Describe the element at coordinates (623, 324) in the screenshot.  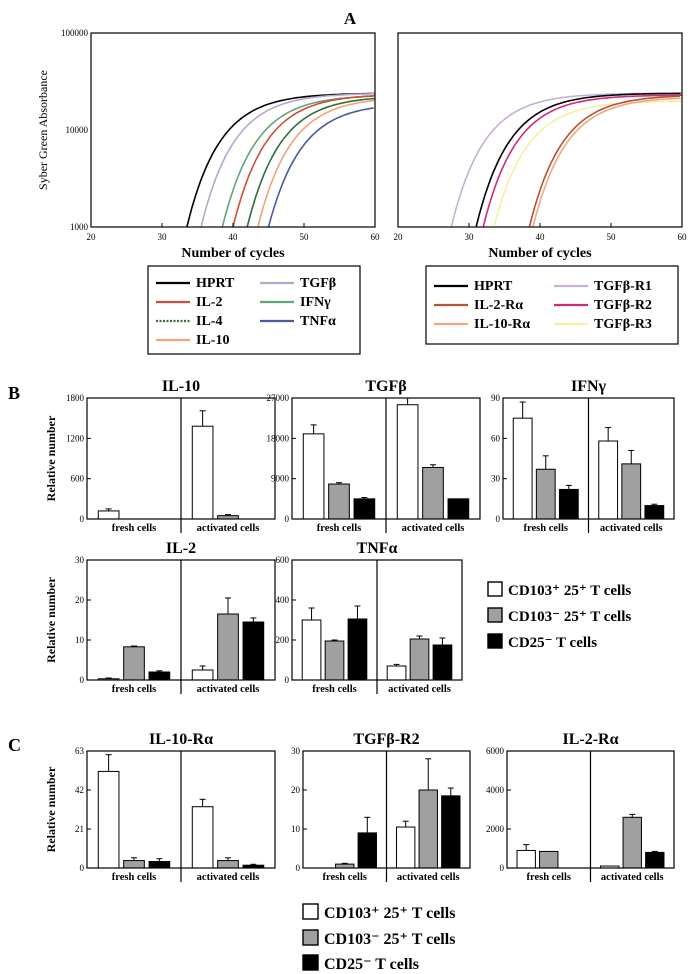
I see `legend-label-tgf-r3: TGFβ-R3` at that location.